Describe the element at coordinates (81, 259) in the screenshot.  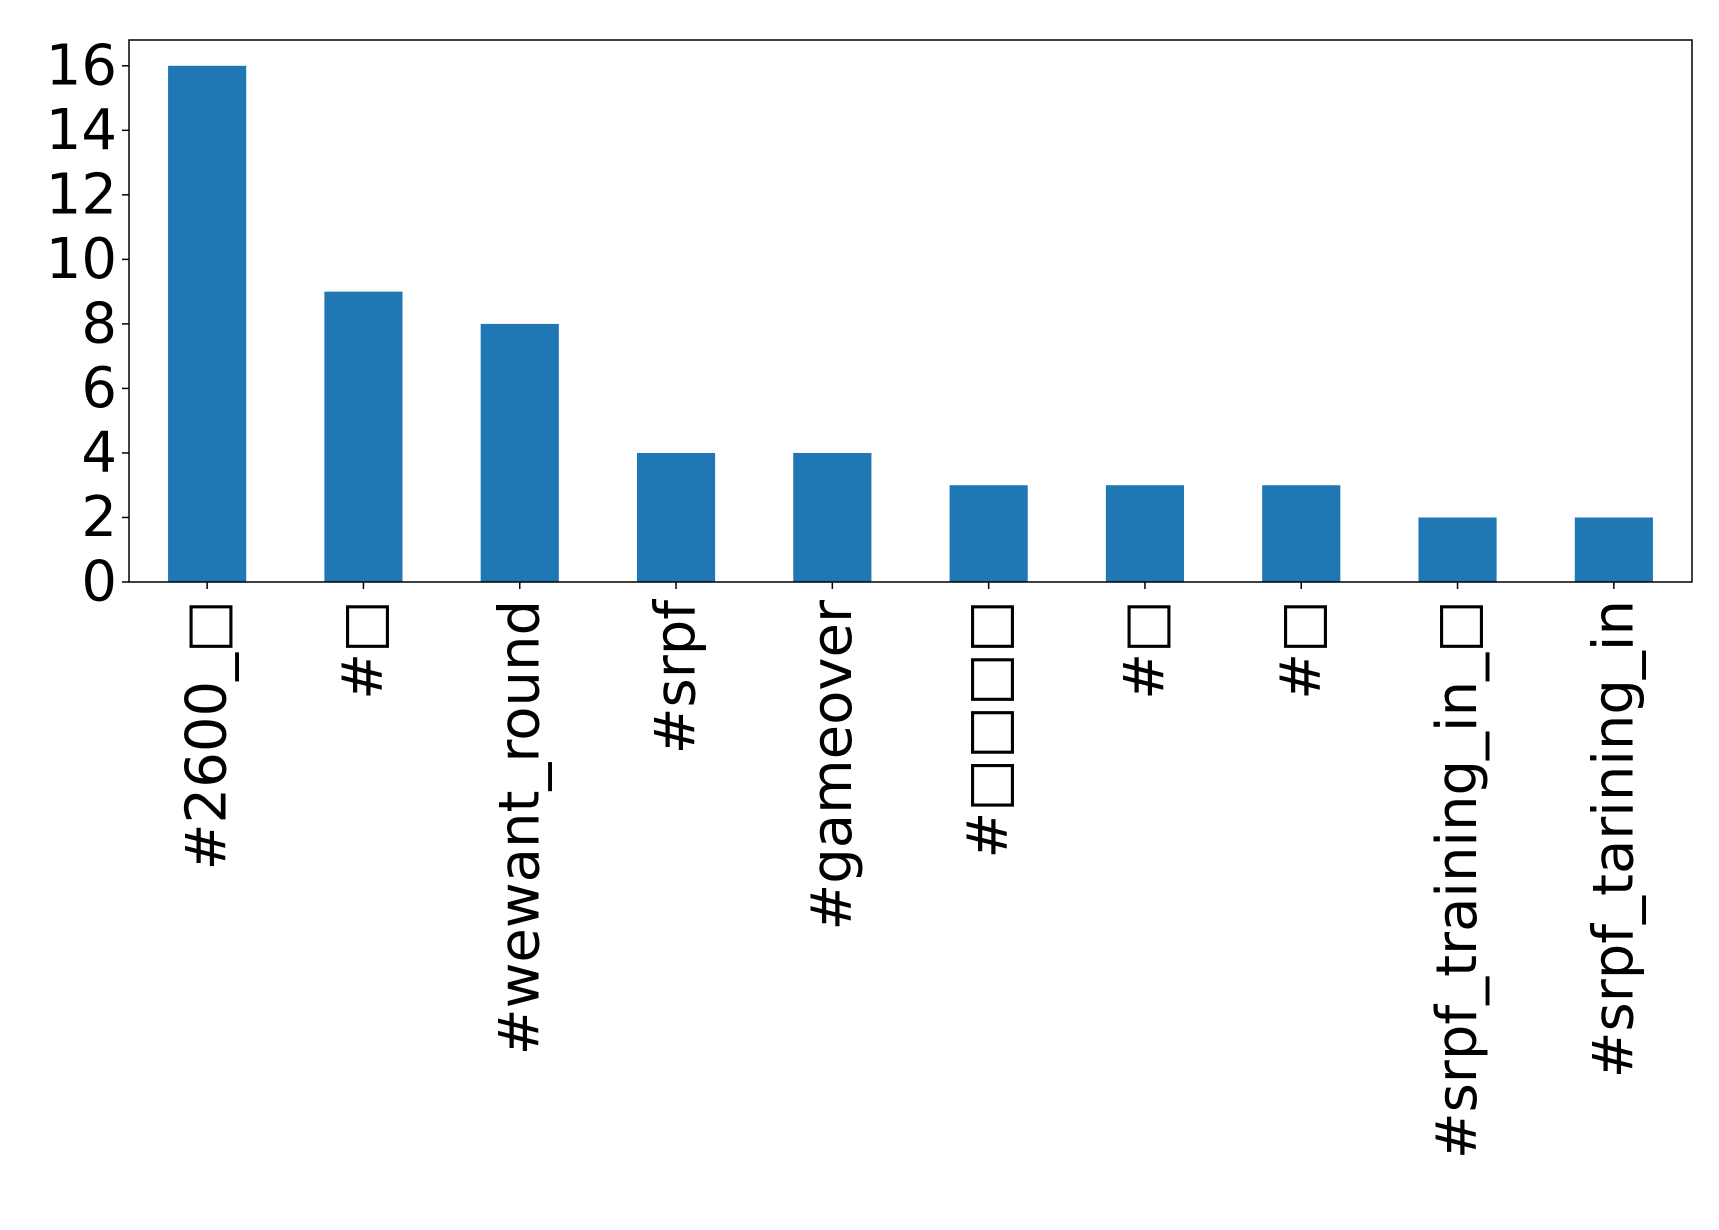
I see `y-tick-label: 10` at that location.